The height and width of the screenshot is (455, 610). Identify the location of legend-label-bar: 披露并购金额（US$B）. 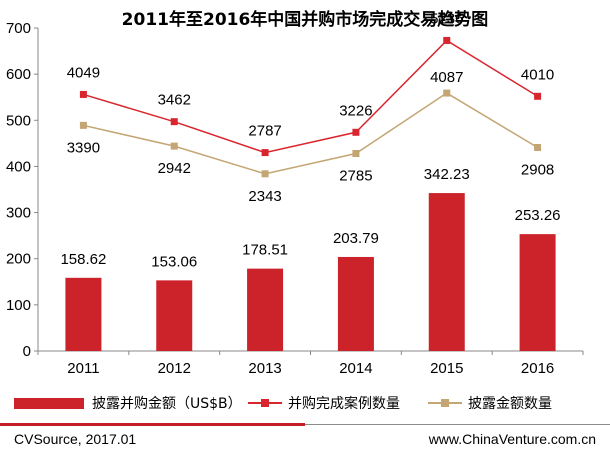
(167, 404).